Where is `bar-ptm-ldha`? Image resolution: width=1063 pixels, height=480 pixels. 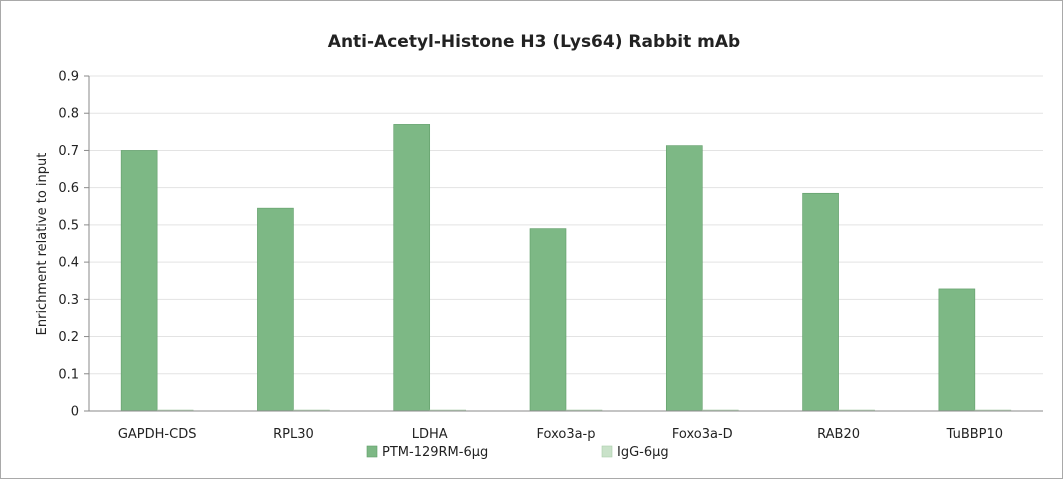
bar-ptm-ldha is located at coordinates (412, 268).